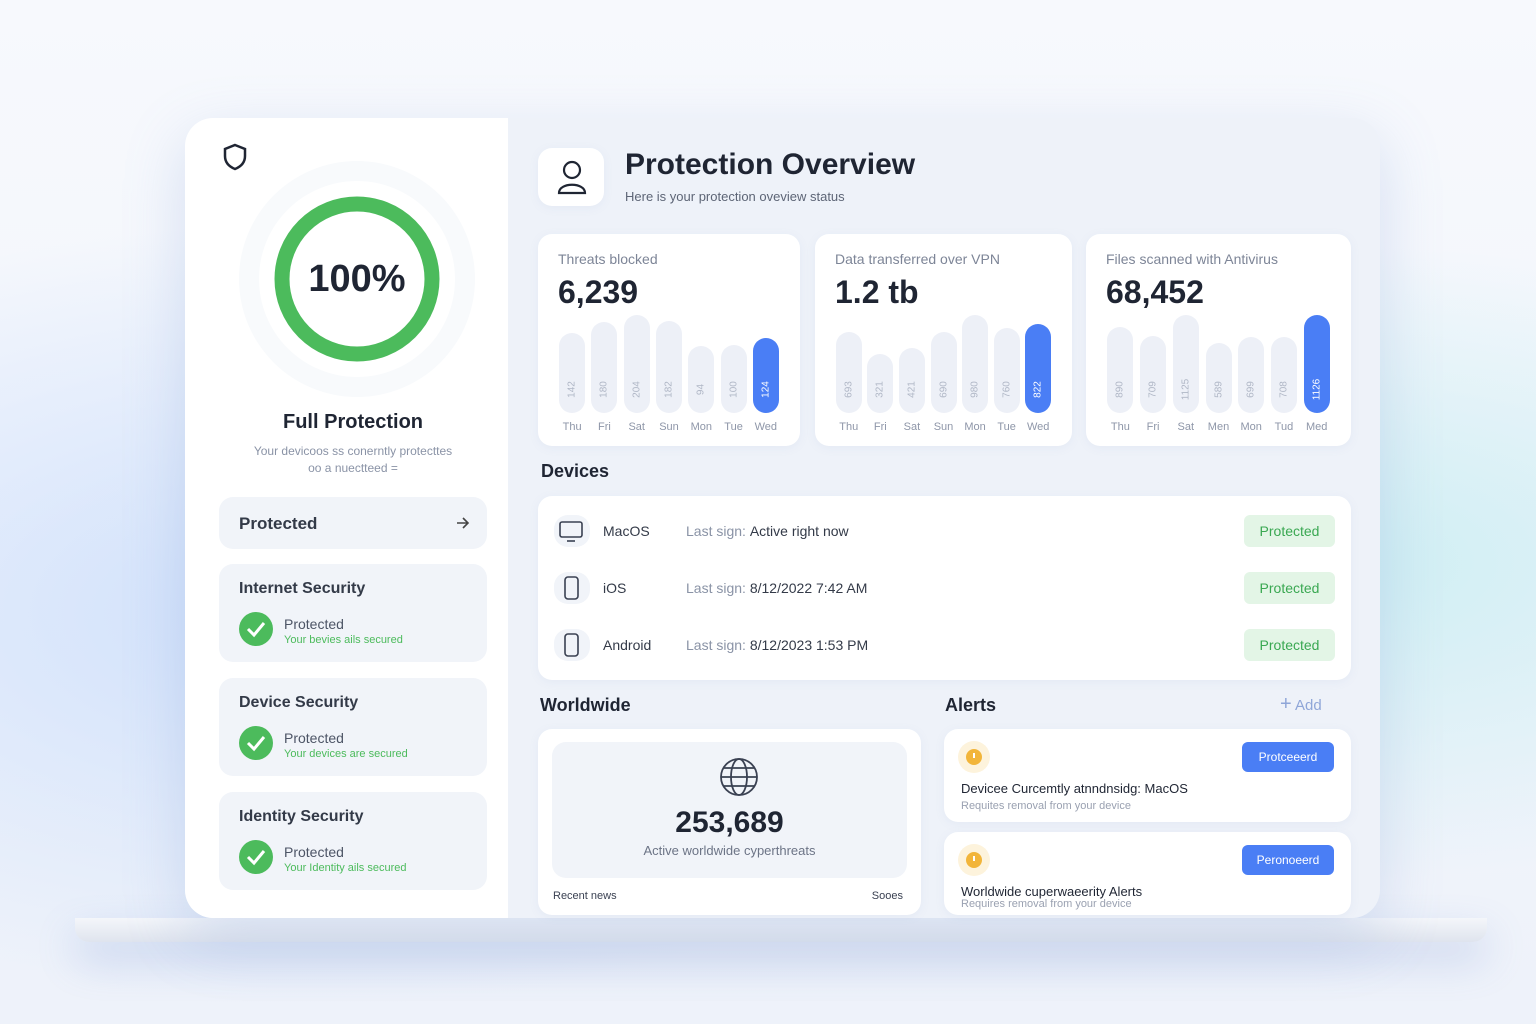 The image size is (1536, 1024). I want to click on threat-count: 253,689, so click(729, 822).